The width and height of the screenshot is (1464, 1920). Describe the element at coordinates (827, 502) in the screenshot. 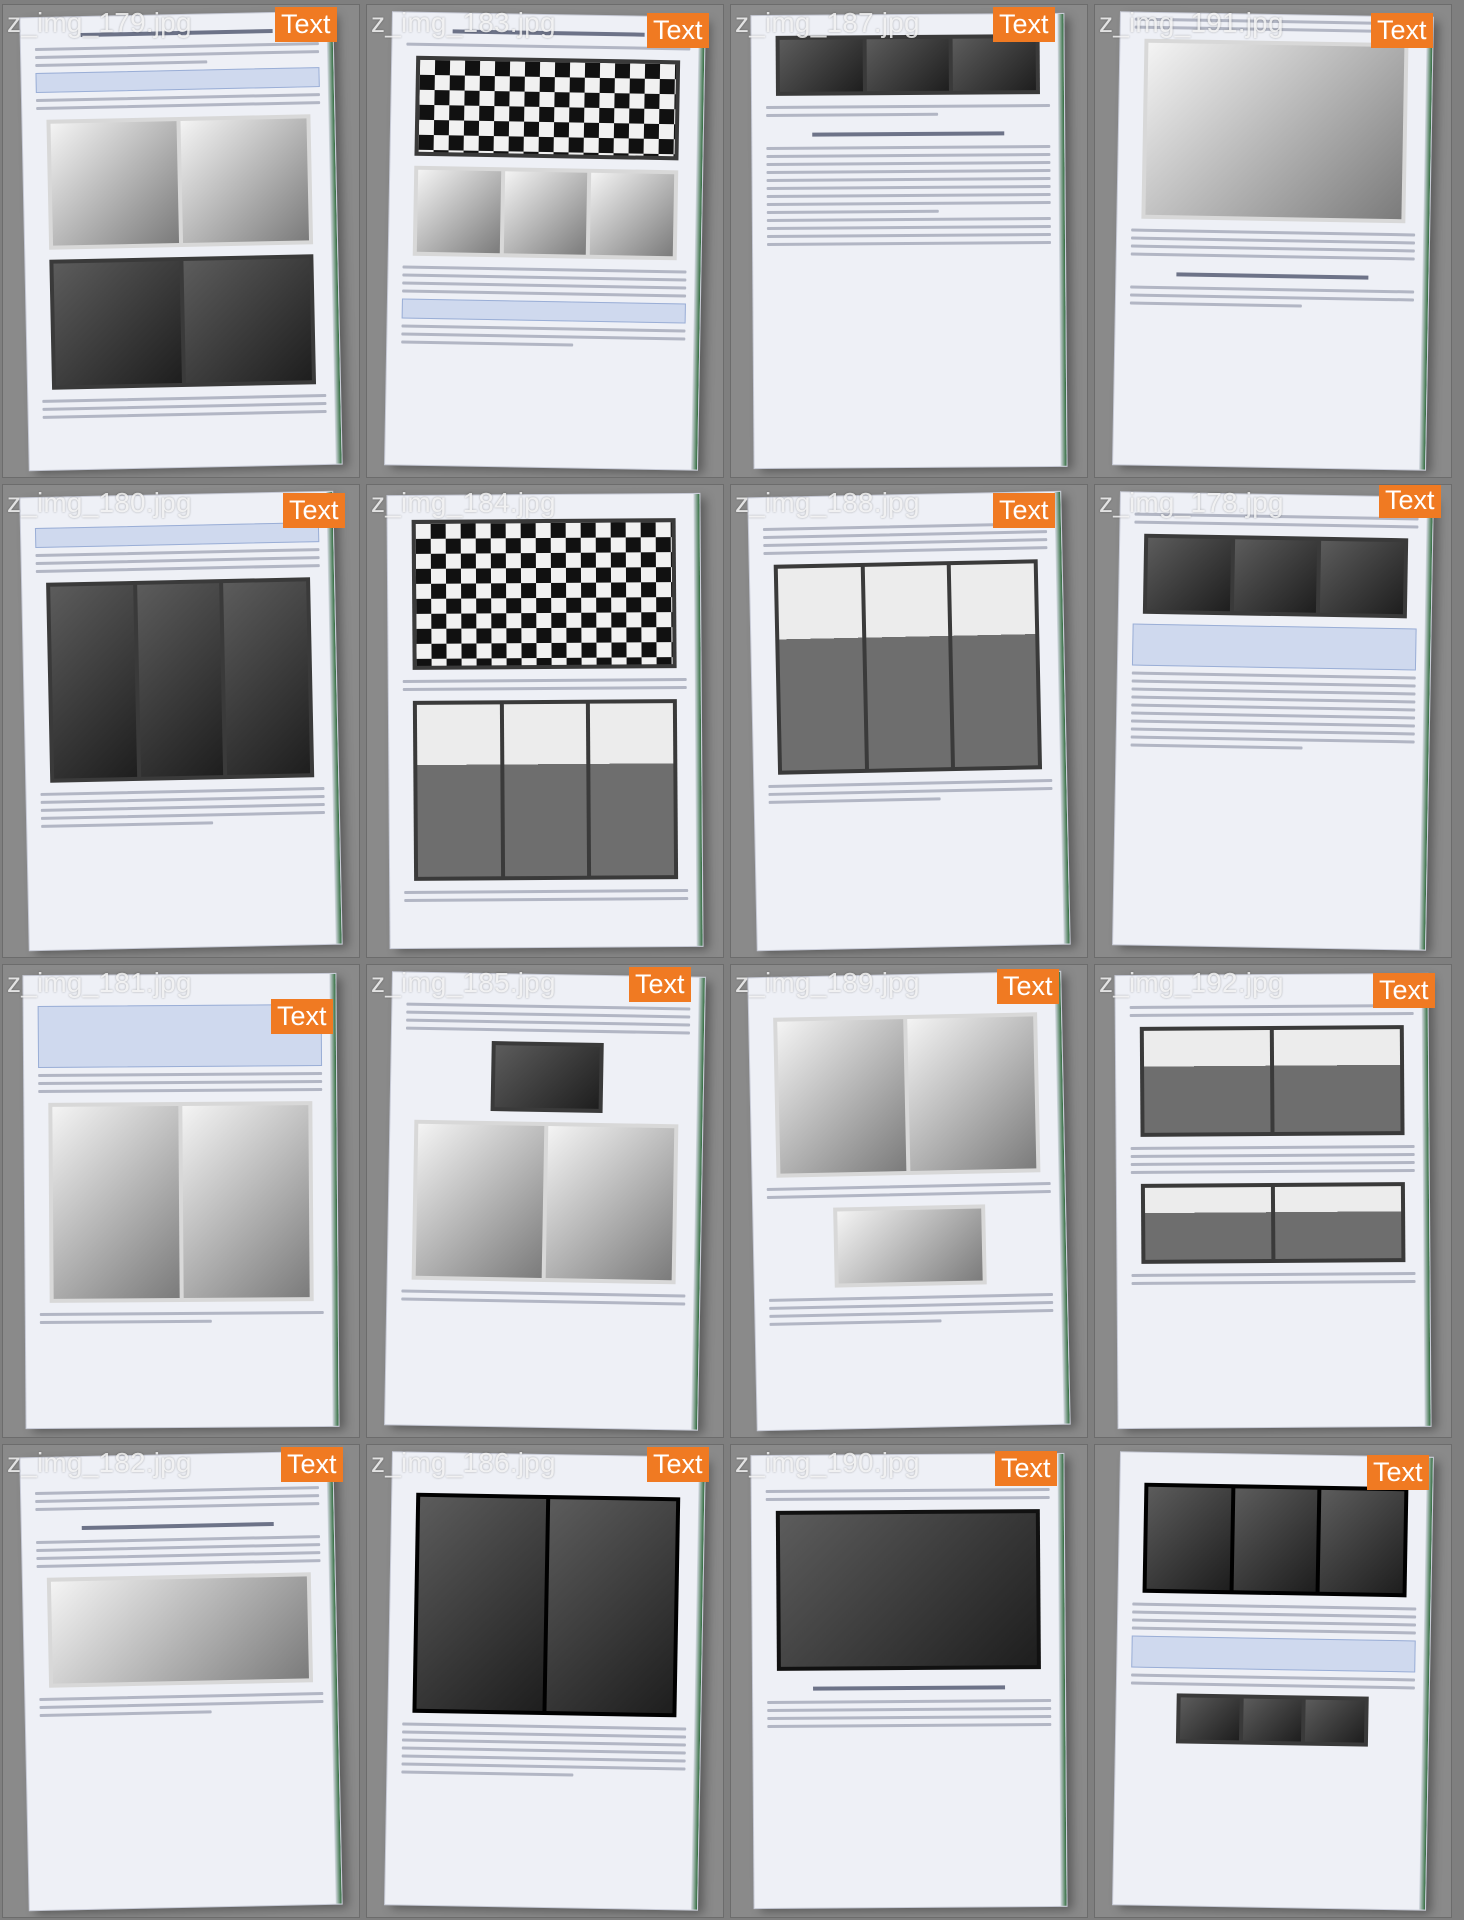

I see `filename-label: z_img_188.jpg` at that location.